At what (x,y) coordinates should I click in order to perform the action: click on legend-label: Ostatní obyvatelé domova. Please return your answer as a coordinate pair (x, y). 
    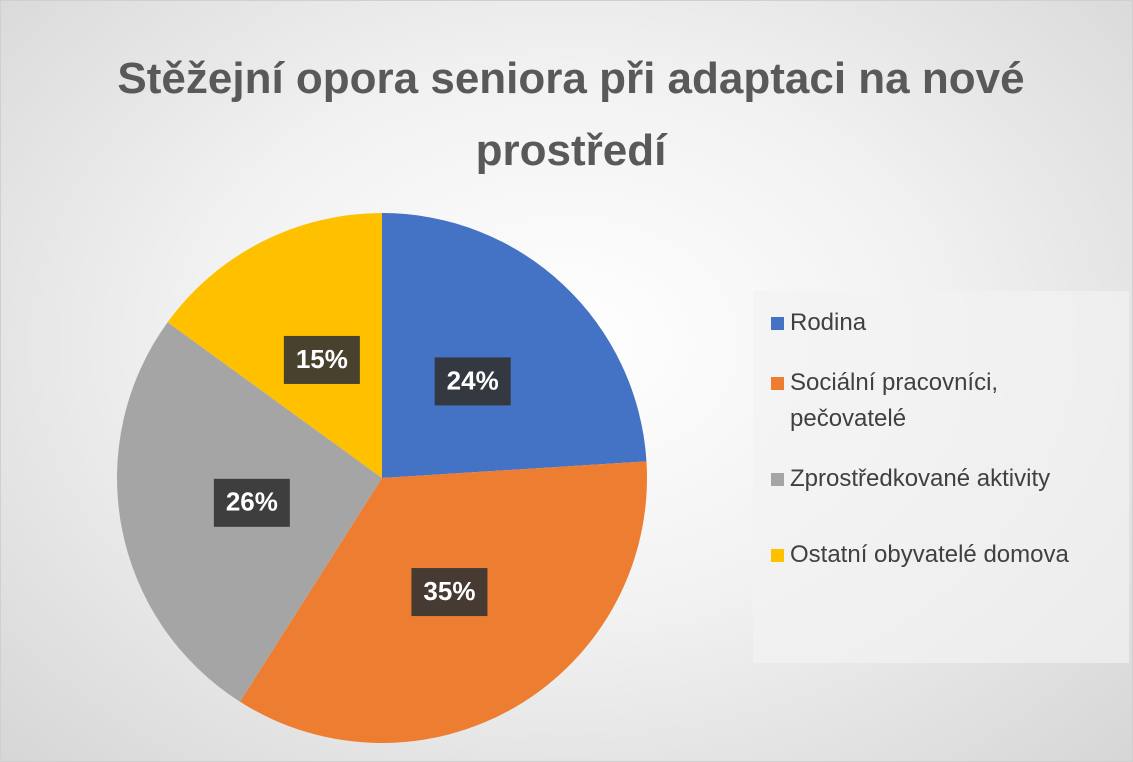
    Looking at the image, I should click on (929, 554).